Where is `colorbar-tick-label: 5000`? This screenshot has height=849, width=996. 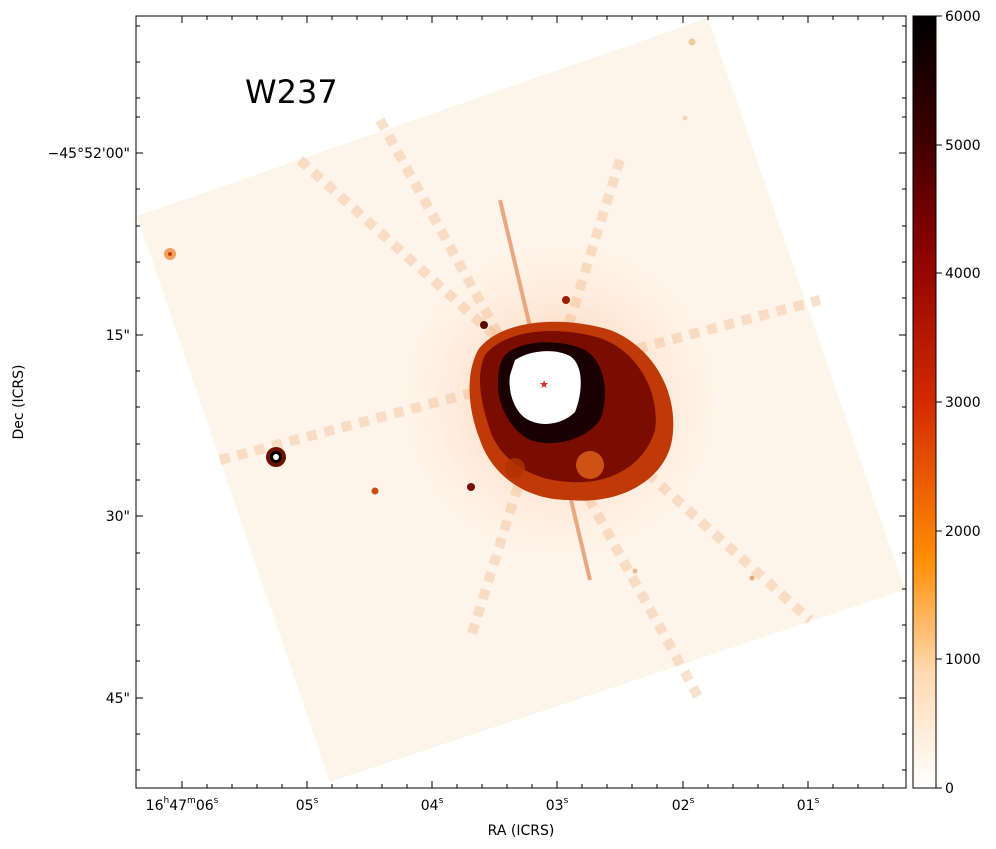
colorbar-tick-label: 5000 is located at coordinates (963, 146).